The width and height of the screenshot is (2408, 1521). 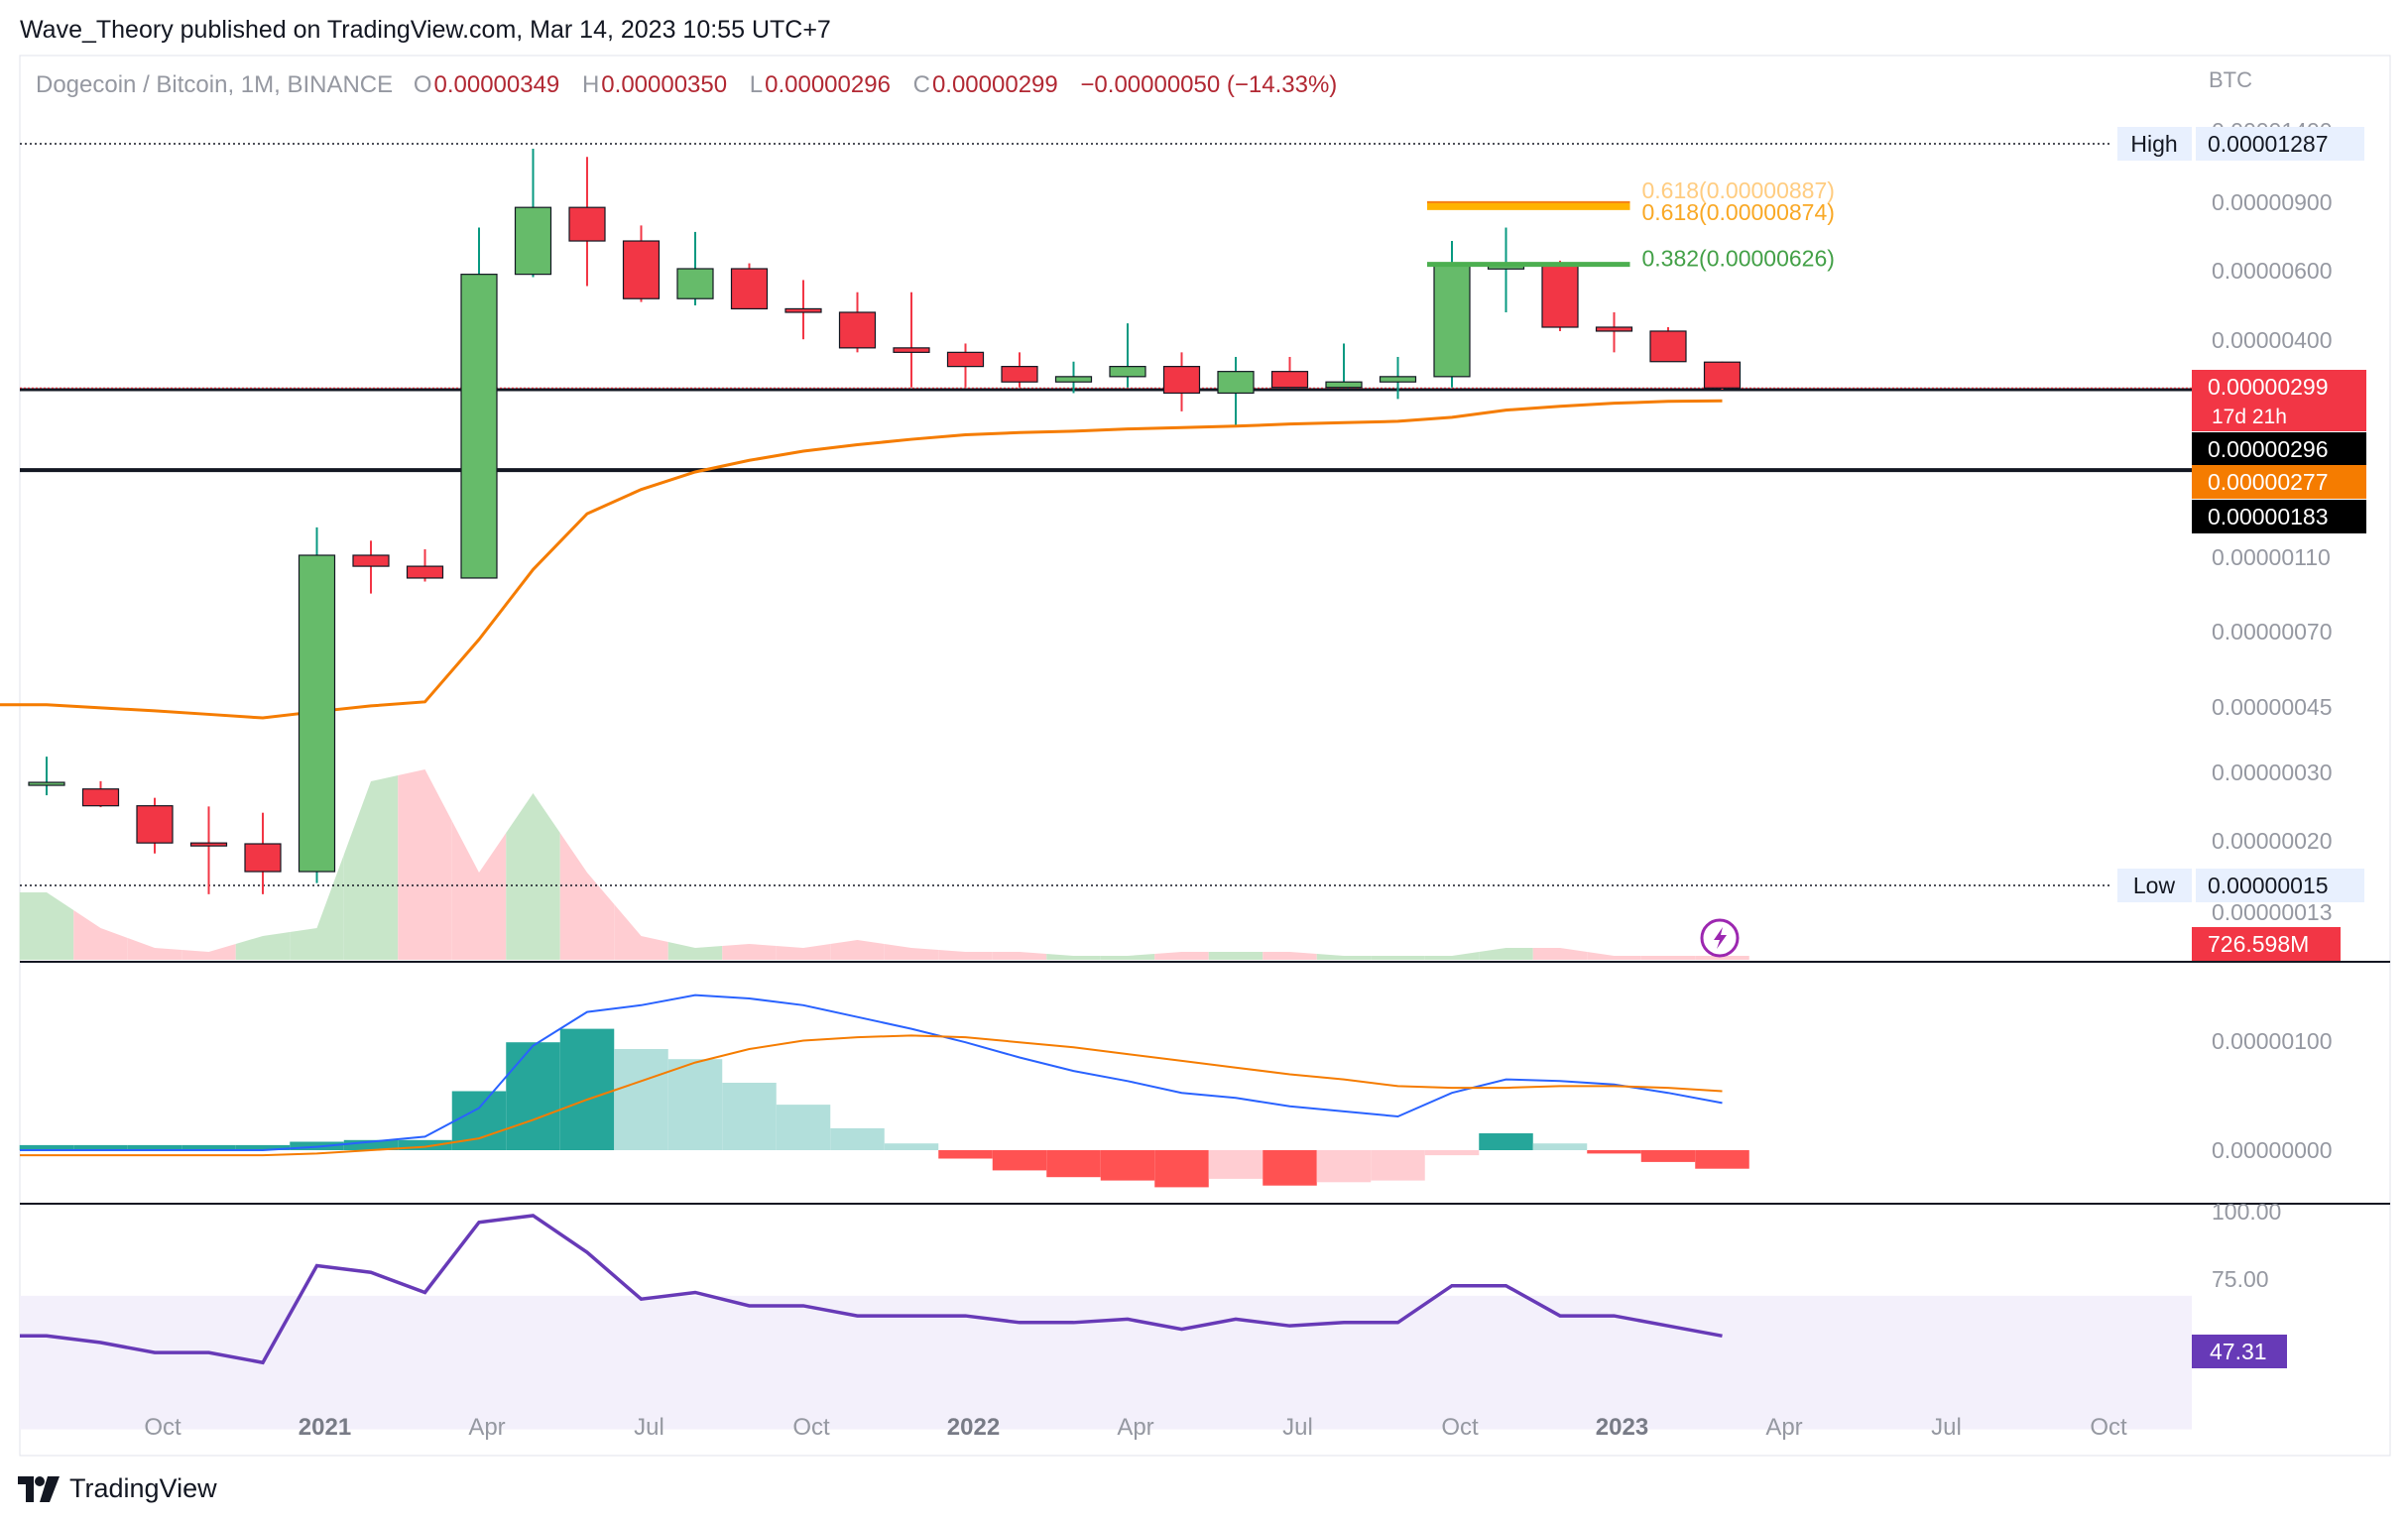 What do you see at coordinates (2273, 772) in the screenshot?
I see `price-axis-tick: 0.00000030` at bounding box center [2273, 772].